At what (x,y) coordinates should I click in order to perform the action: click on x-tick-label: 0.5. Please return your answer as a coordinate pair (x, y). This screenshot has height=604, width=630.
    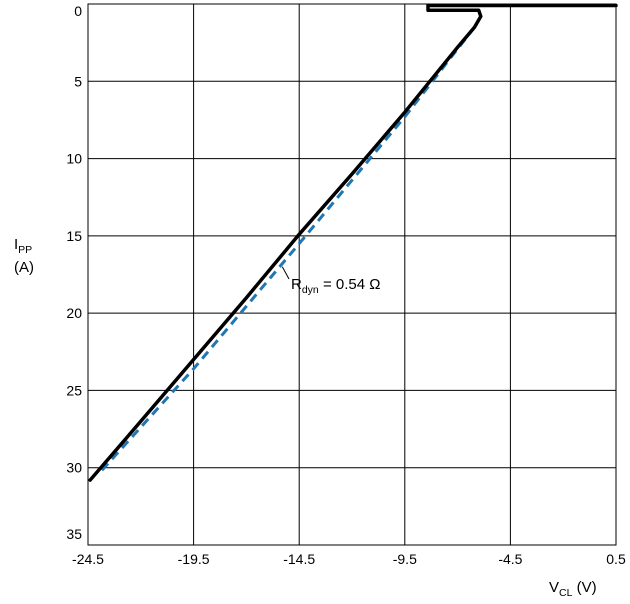
    Looking at the image, I should click on (616, 559).